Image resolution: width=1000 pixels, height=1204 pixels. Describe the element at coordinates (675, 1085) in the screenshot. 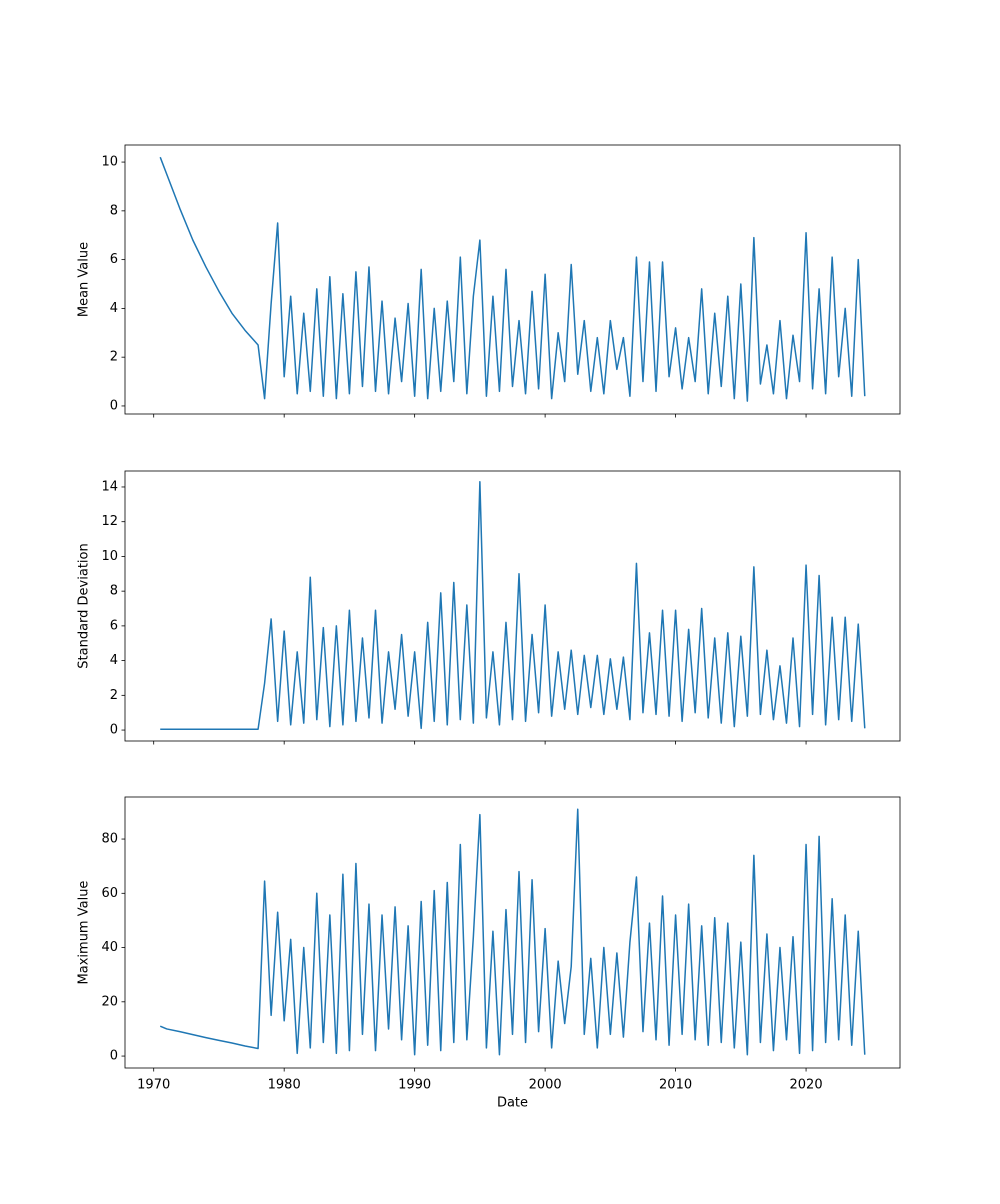

I see `x-tick-label: 2010` at that location.